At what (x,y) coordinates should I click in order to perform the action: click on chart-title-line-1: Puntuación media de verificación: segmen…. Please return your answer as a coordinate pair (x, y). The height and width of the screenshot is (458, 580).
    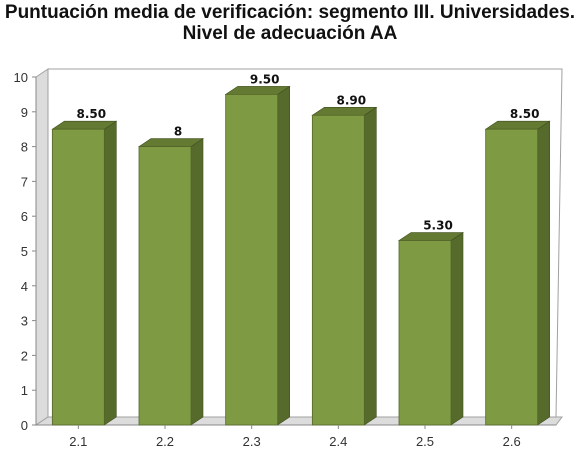
    Looking at the image, I should click on (290, 12).